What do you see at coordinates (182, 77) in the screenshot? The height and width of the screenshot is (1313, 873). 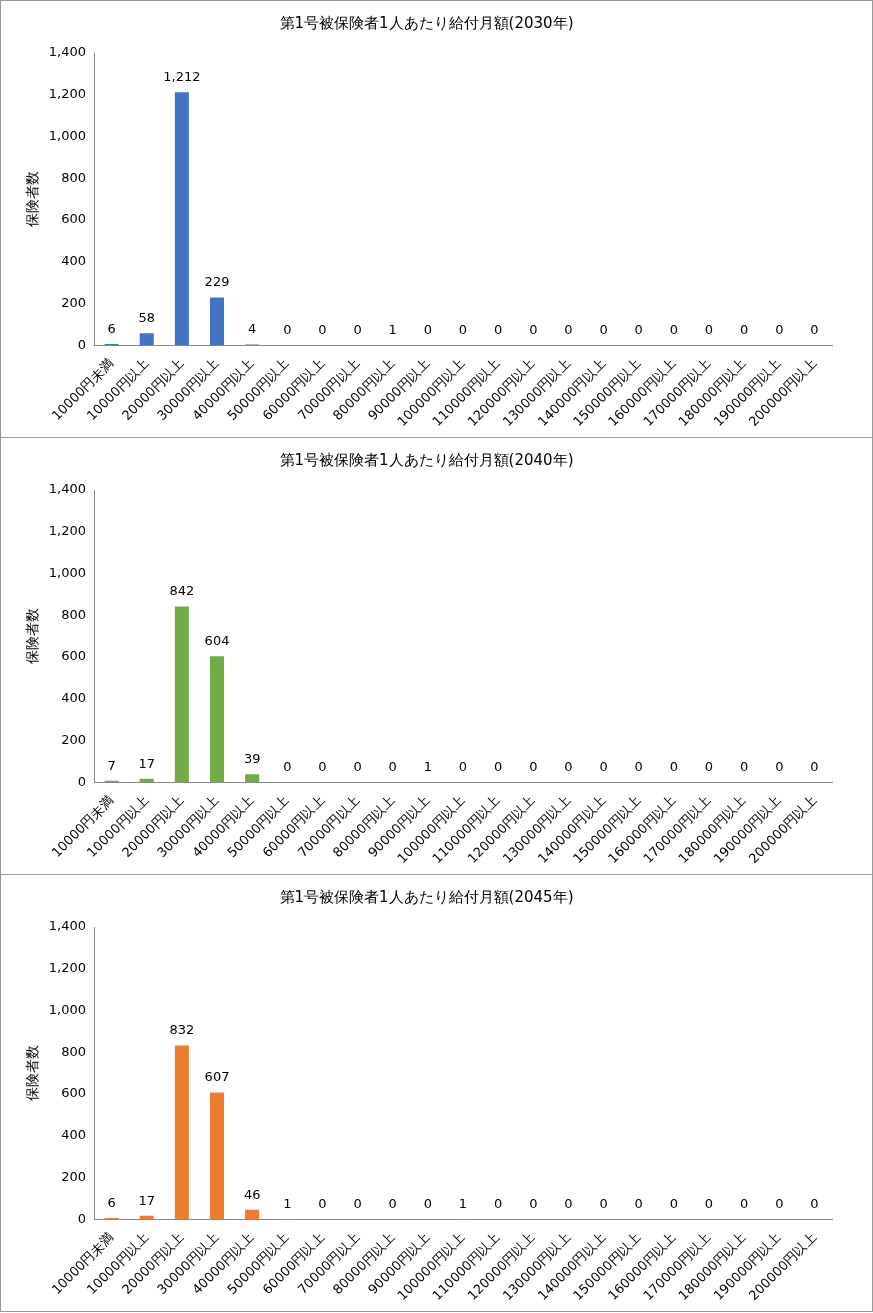 I see `data-label: 1,212` at bounding box center [182, 77].